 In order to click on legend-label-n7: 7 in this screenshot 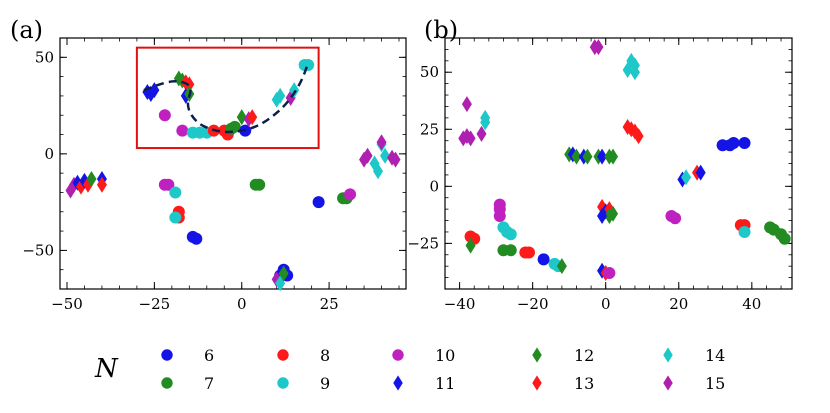, I will do `click(209, 383)`.